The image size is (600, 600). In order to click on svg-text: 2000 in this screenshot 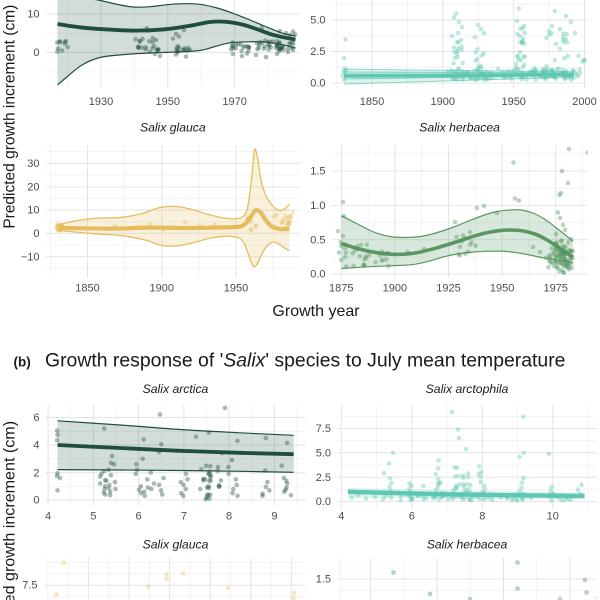, I will do `click(584, 102)`.